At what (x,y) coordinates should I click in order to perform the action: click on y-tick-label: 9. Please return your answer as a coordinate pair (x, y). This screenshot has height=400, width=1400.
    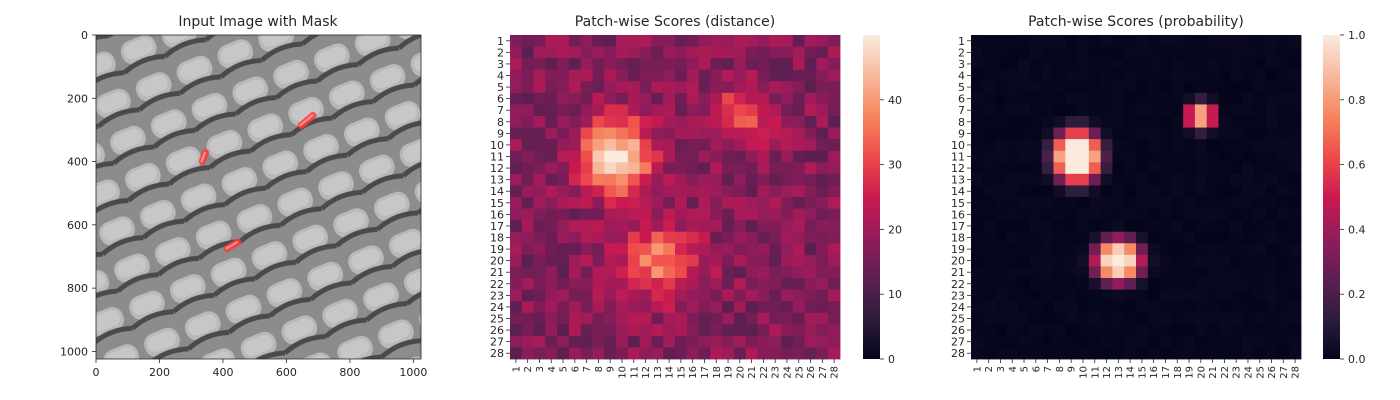
    Looking at the image, I should click on (961, 133).